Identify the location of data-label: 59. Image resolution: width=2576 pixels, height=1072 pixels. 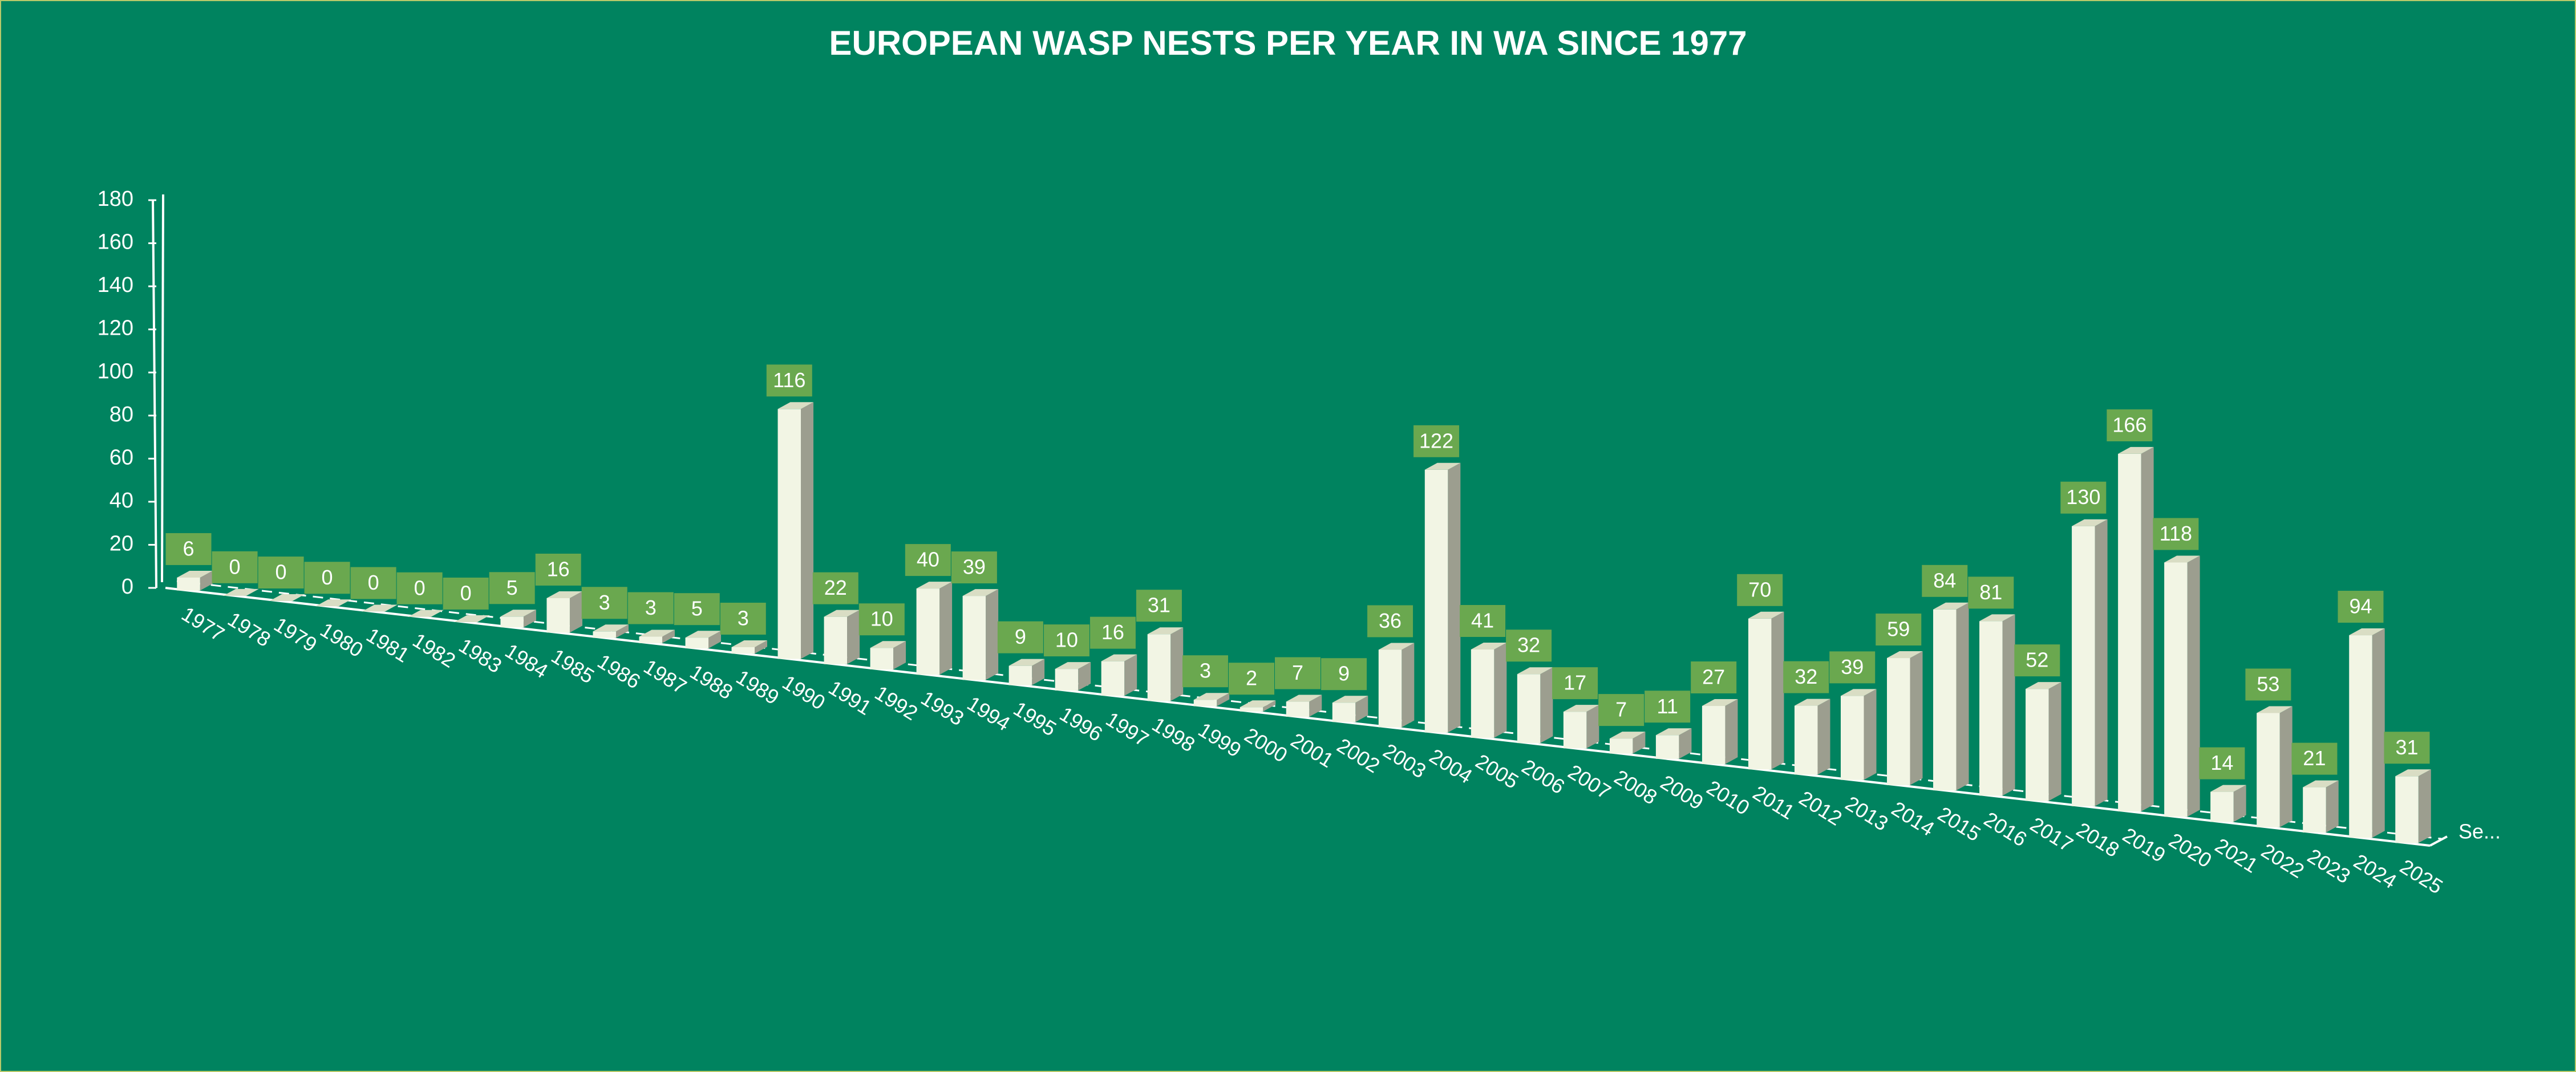
(1898, 630).